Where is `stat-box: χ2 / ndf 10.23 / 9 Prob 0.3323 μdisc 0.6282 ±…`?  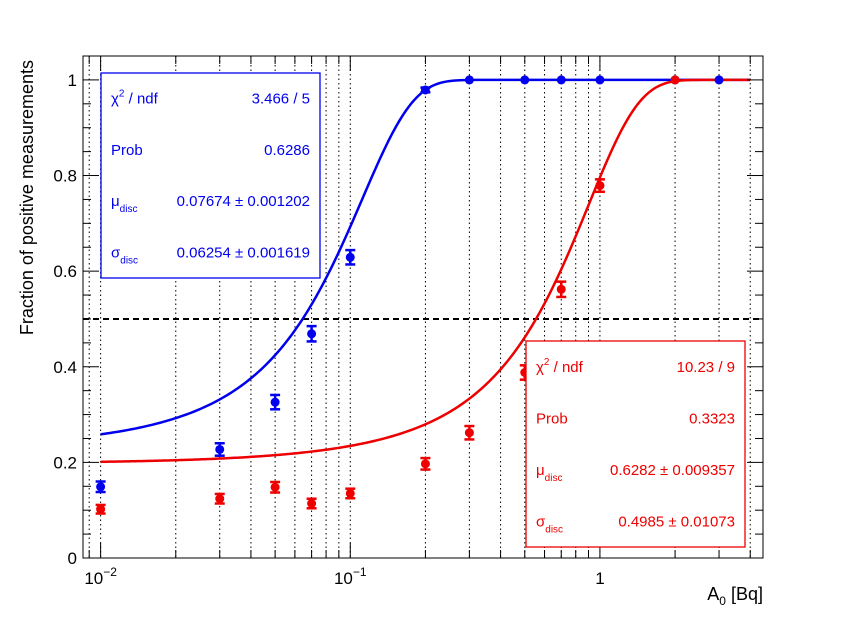 stat-box: χ2 / ndf 10.23 / 9 Prob 0.3323 μdisc 0.6282 ±… is located at coordinates (635, 444).